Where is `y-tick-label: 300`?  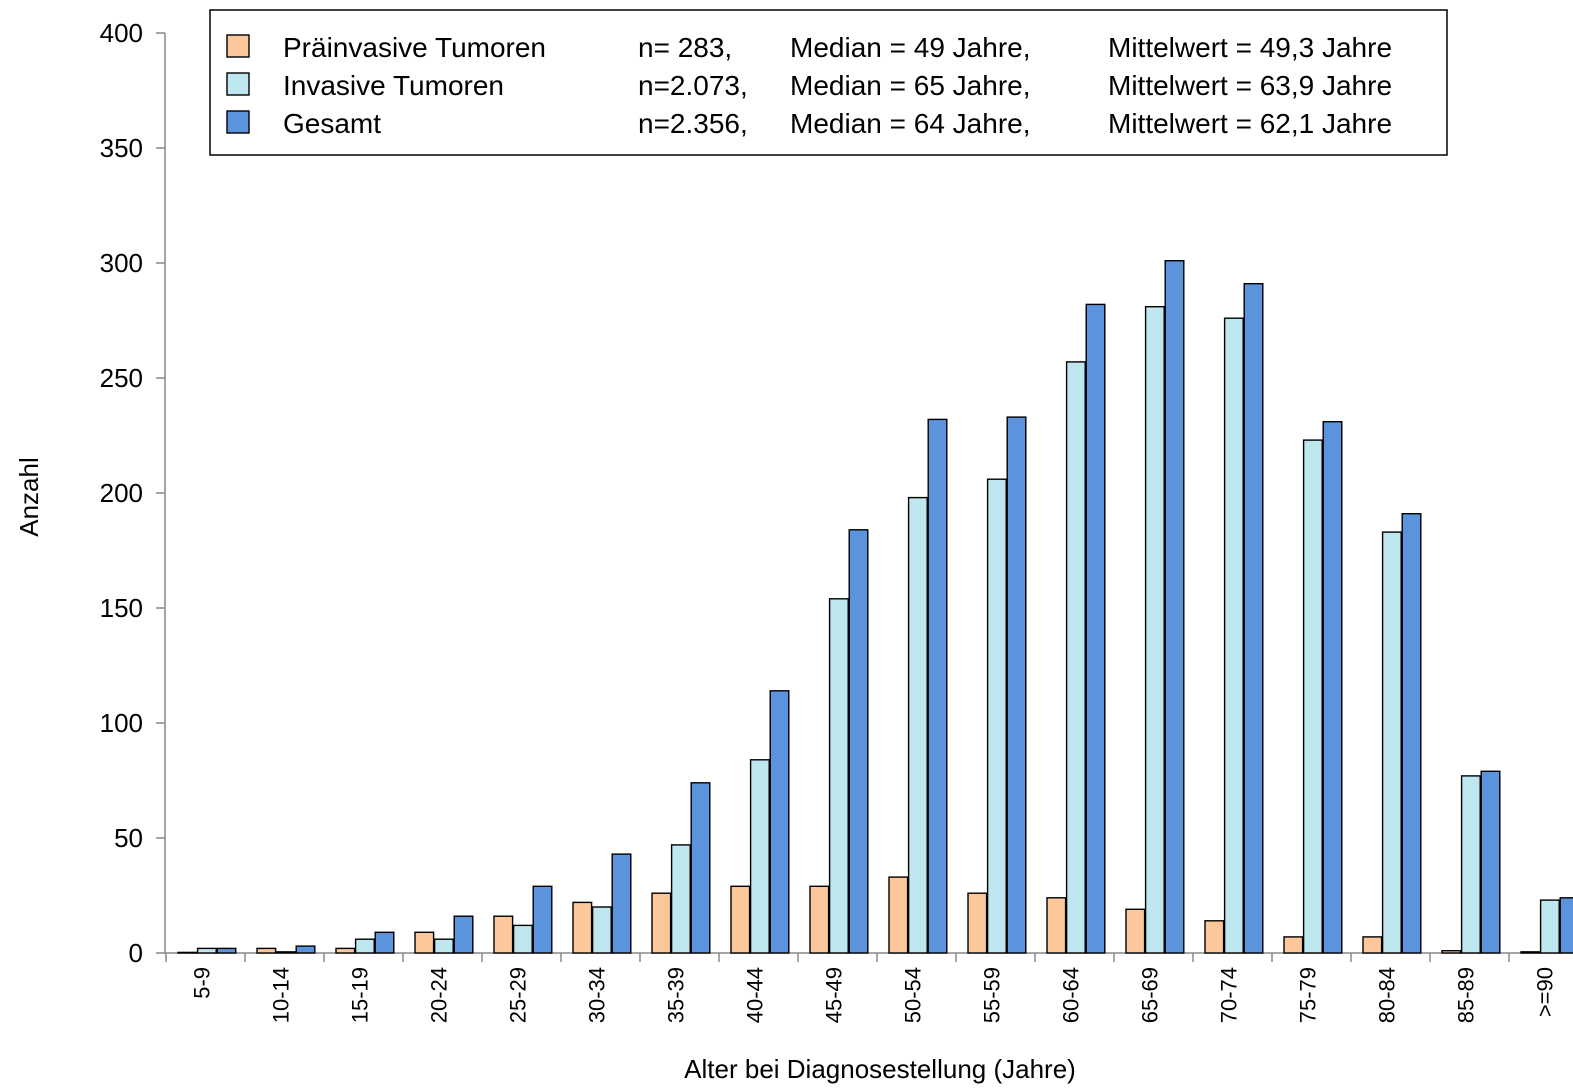 y-tick-label: 300 is located at coordinates (121, 263).